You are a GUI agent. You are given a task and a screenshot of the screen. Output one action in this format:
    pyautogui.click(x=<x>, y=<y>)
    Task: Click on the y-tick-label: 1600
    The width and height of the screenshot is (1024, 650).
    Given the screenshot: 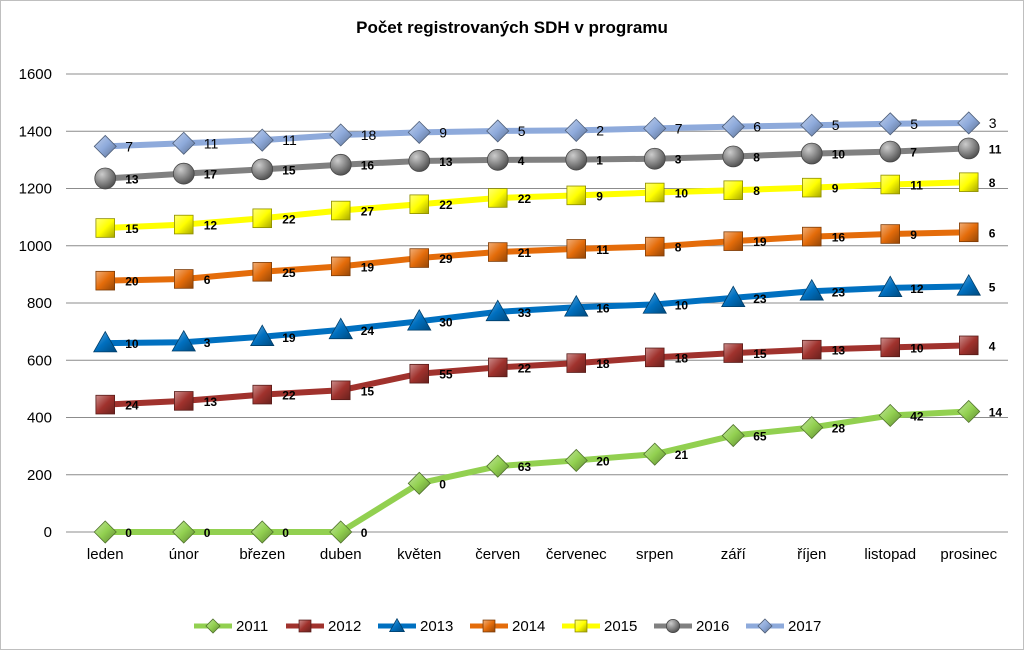 What is the action you would take?
    pyautogui.click(x=35, y=74)
    